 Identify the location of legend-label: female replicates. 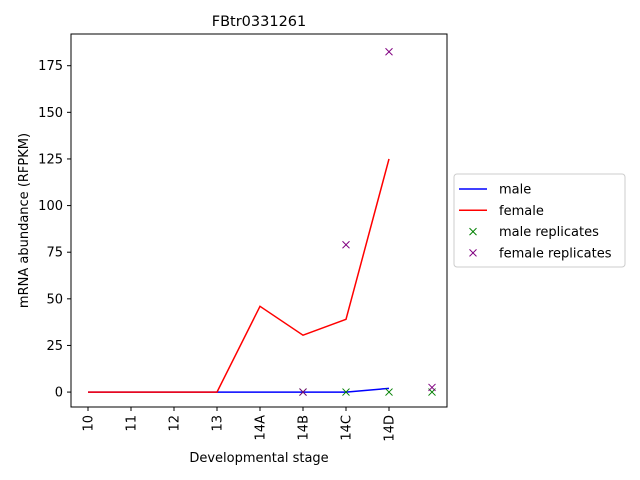
(555, 253).